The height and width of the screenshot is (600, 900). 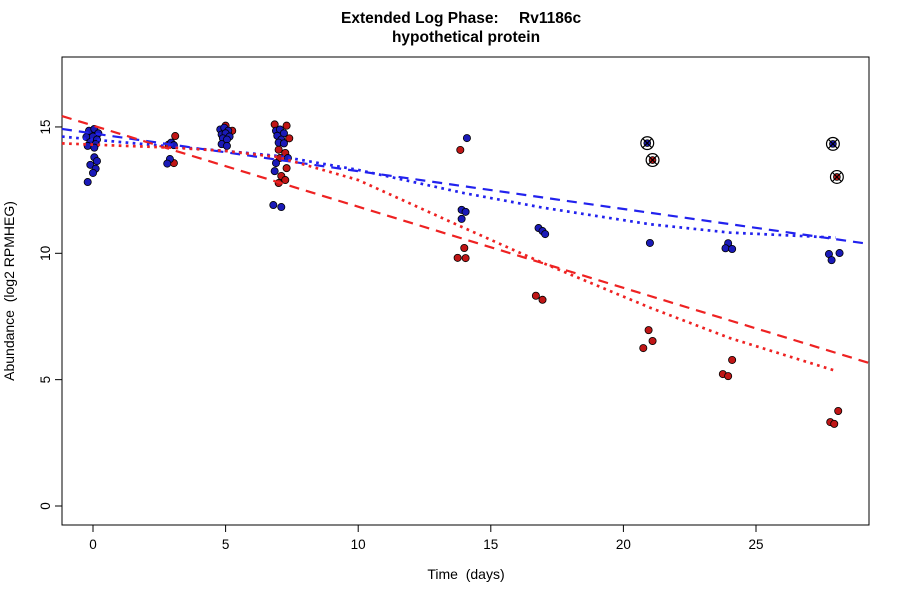 I want to click on x-tick-label: 20, so click(x=623, y=544).